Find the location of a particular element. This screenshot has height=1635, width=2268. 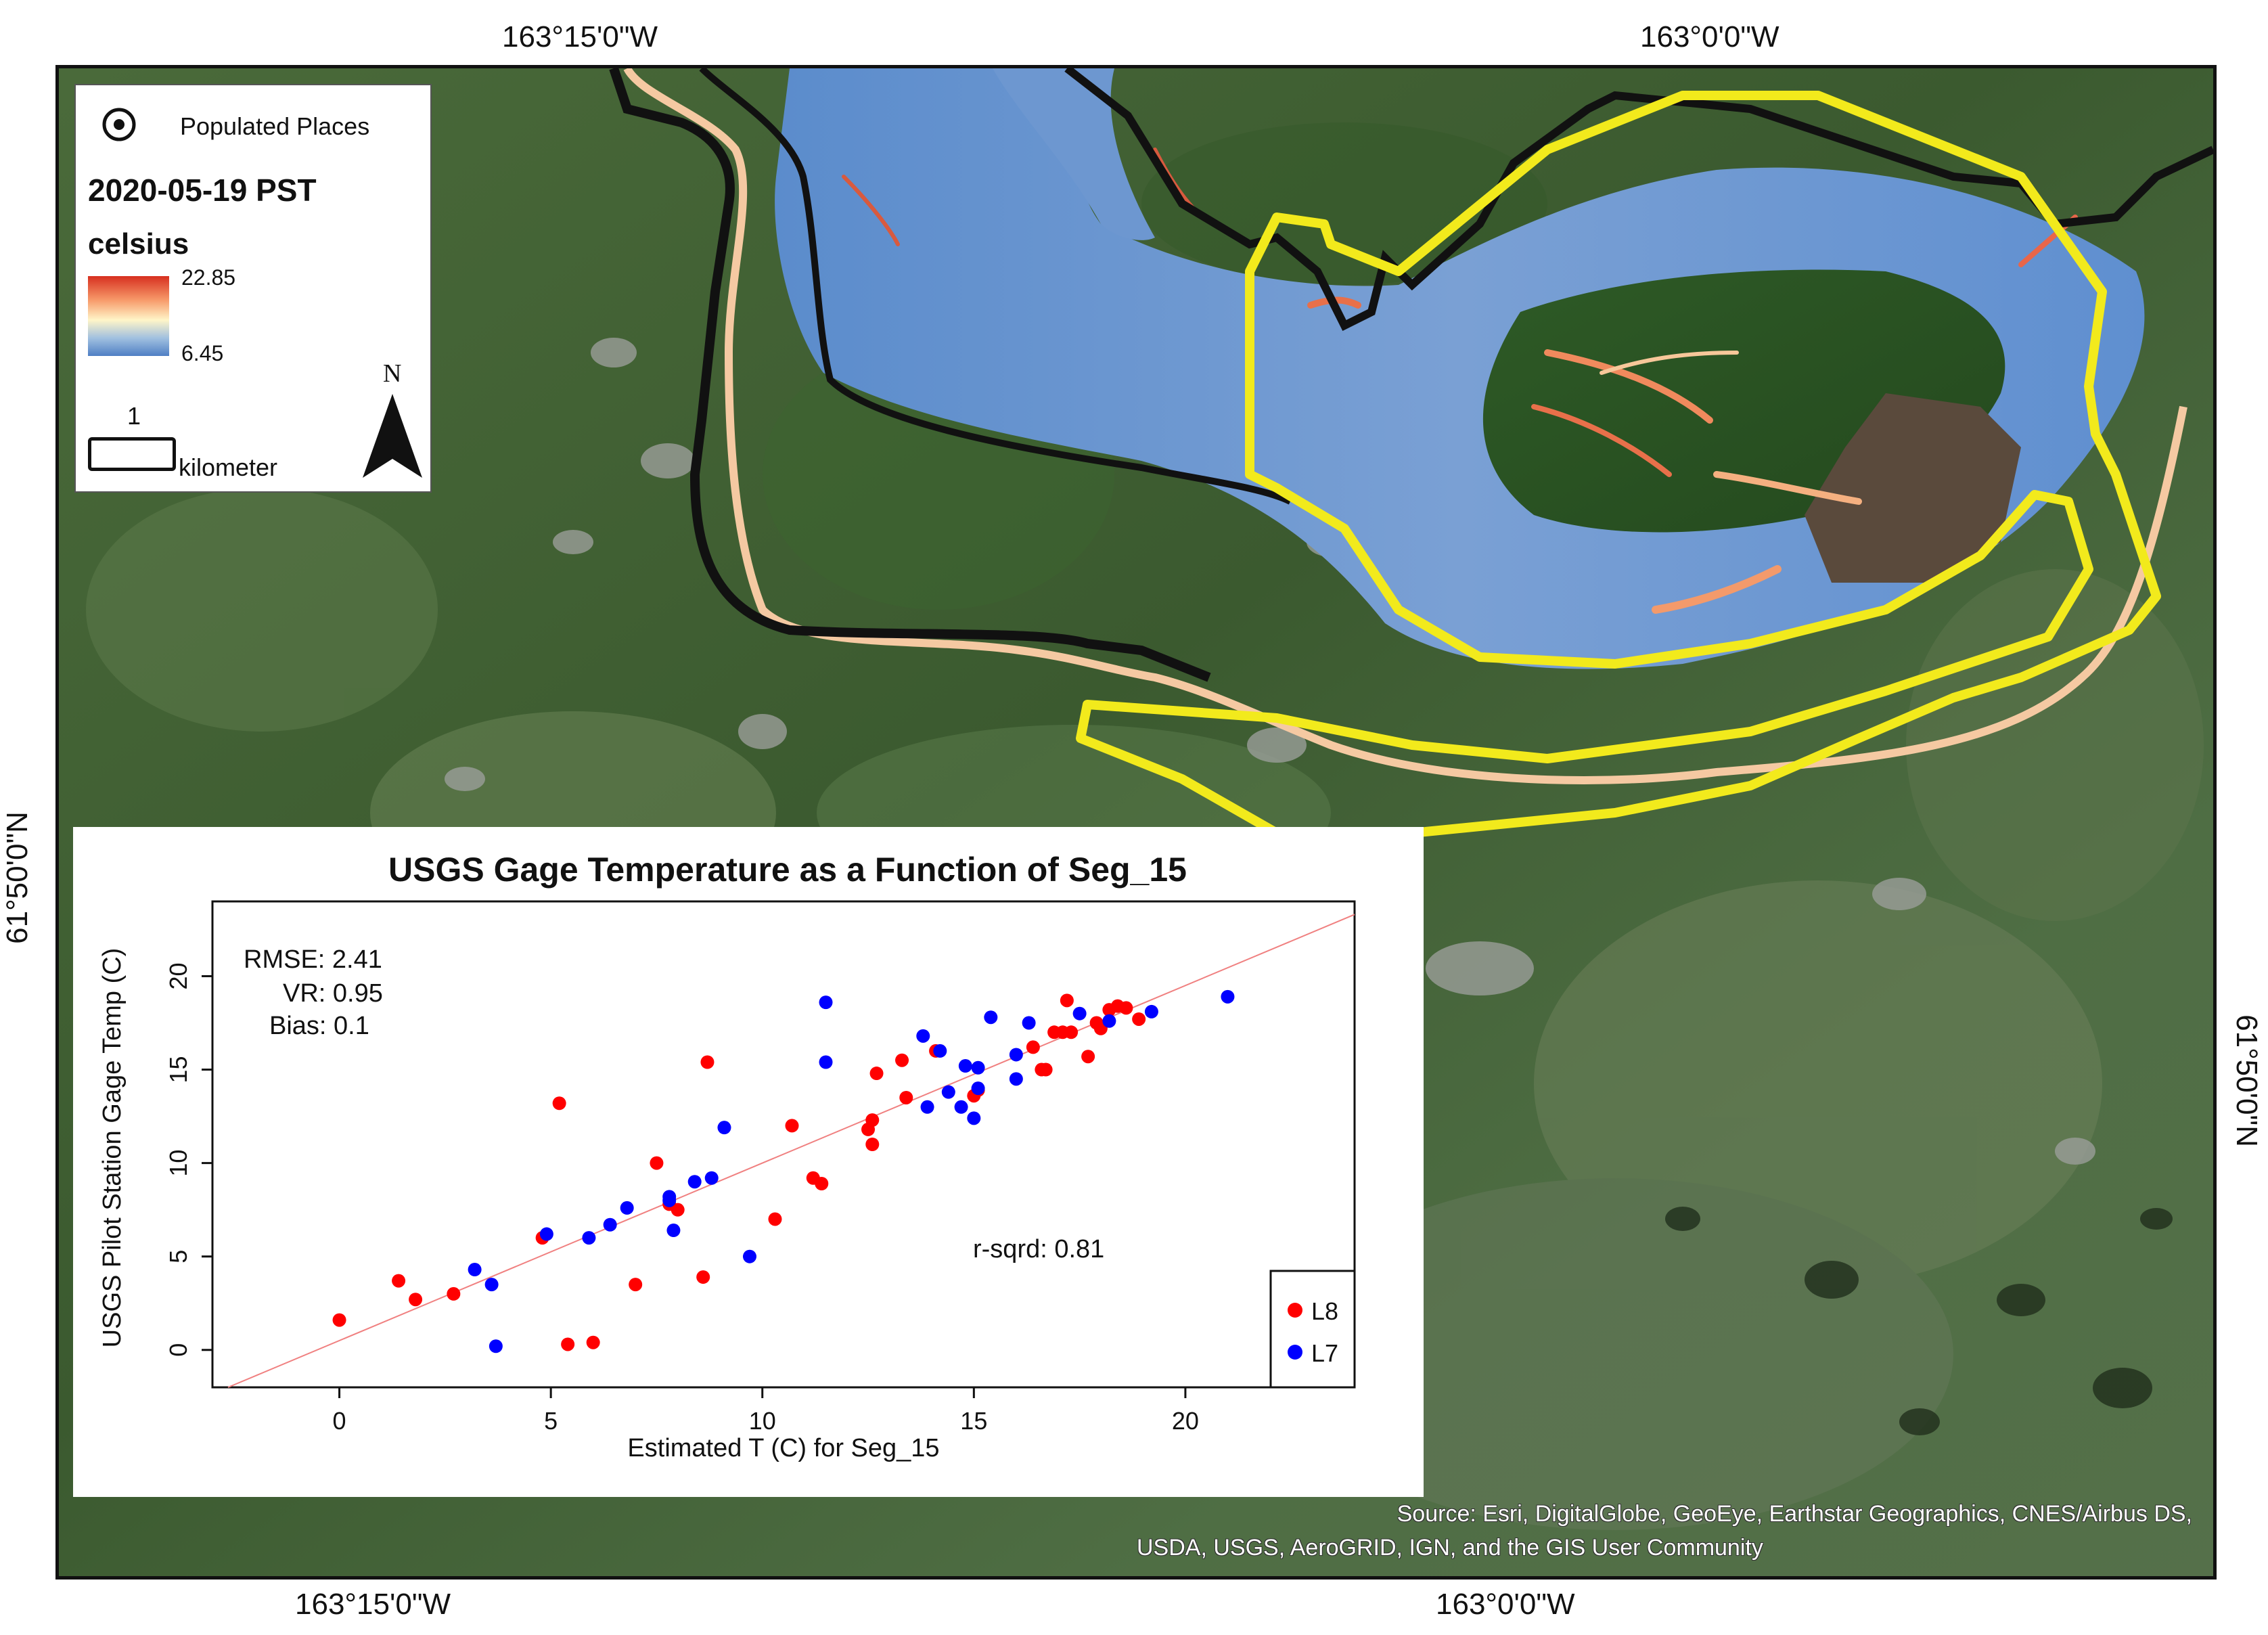

legend-l8-label: L8 is located at coordinates (1324, 1311).